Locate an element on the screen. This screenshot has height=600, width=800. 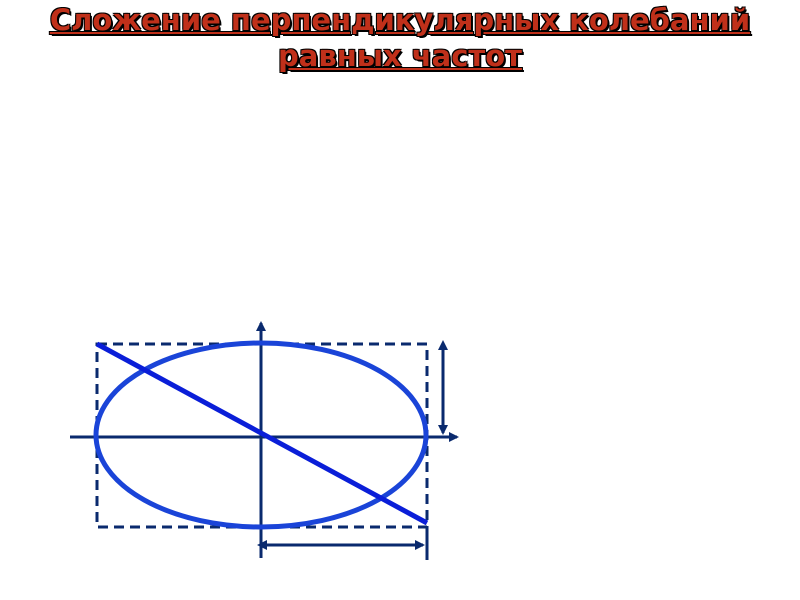
line-trajectory is located at coordinates (262, 433).